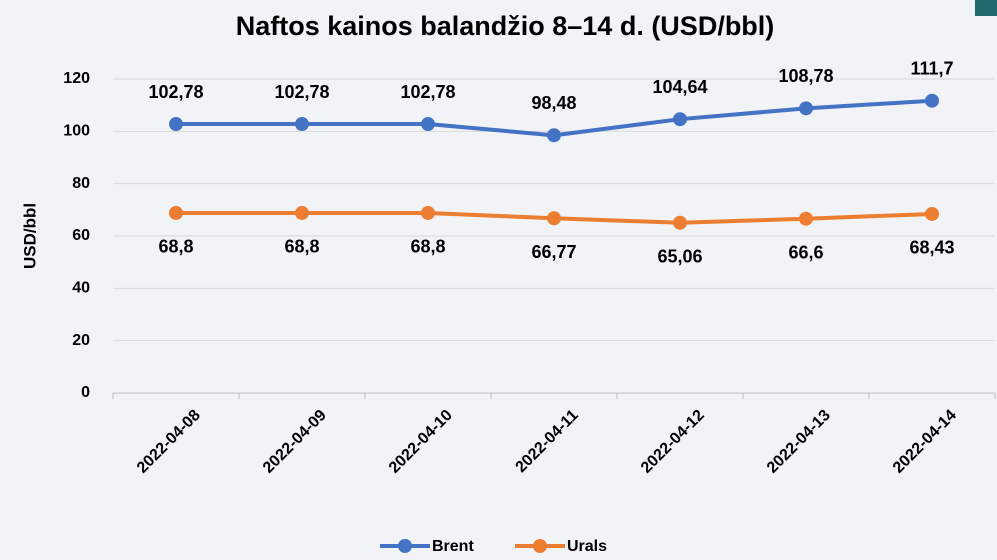 This screenshot has height=560, width=997. I want to click on legend-label: Brent, so click(453, 546).